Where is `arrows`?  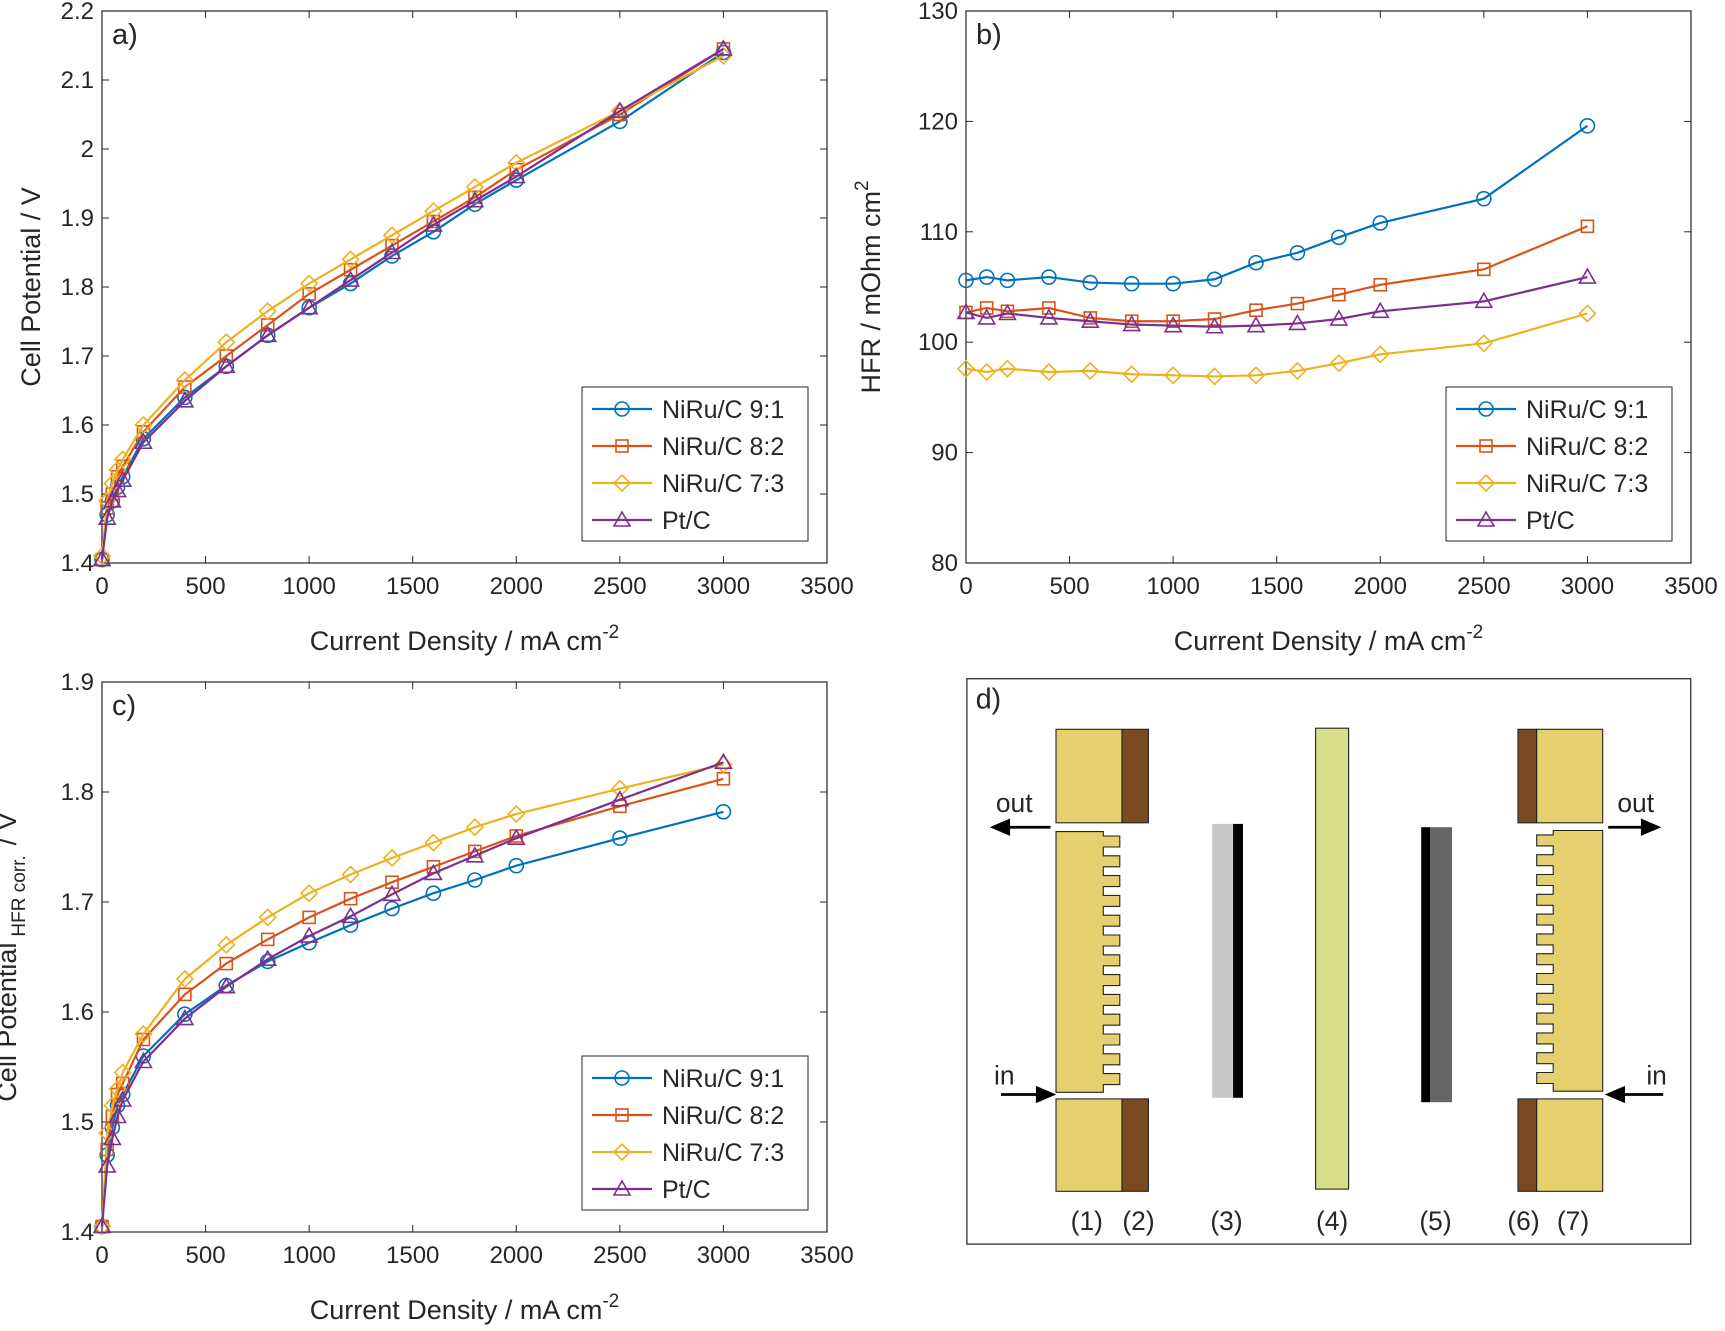 arrows is located at coordinates (1326, 961).